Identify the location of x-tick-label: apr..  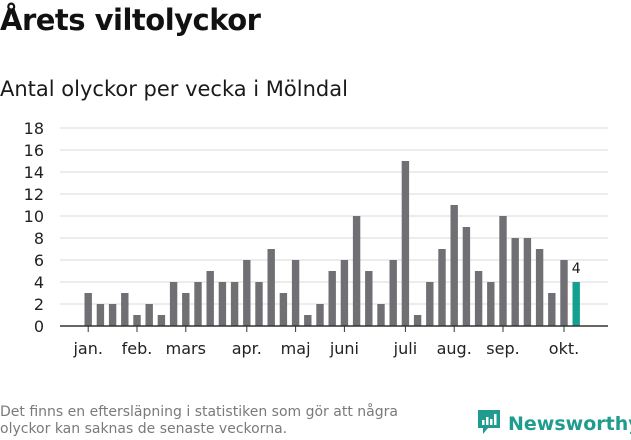
(247, 348).